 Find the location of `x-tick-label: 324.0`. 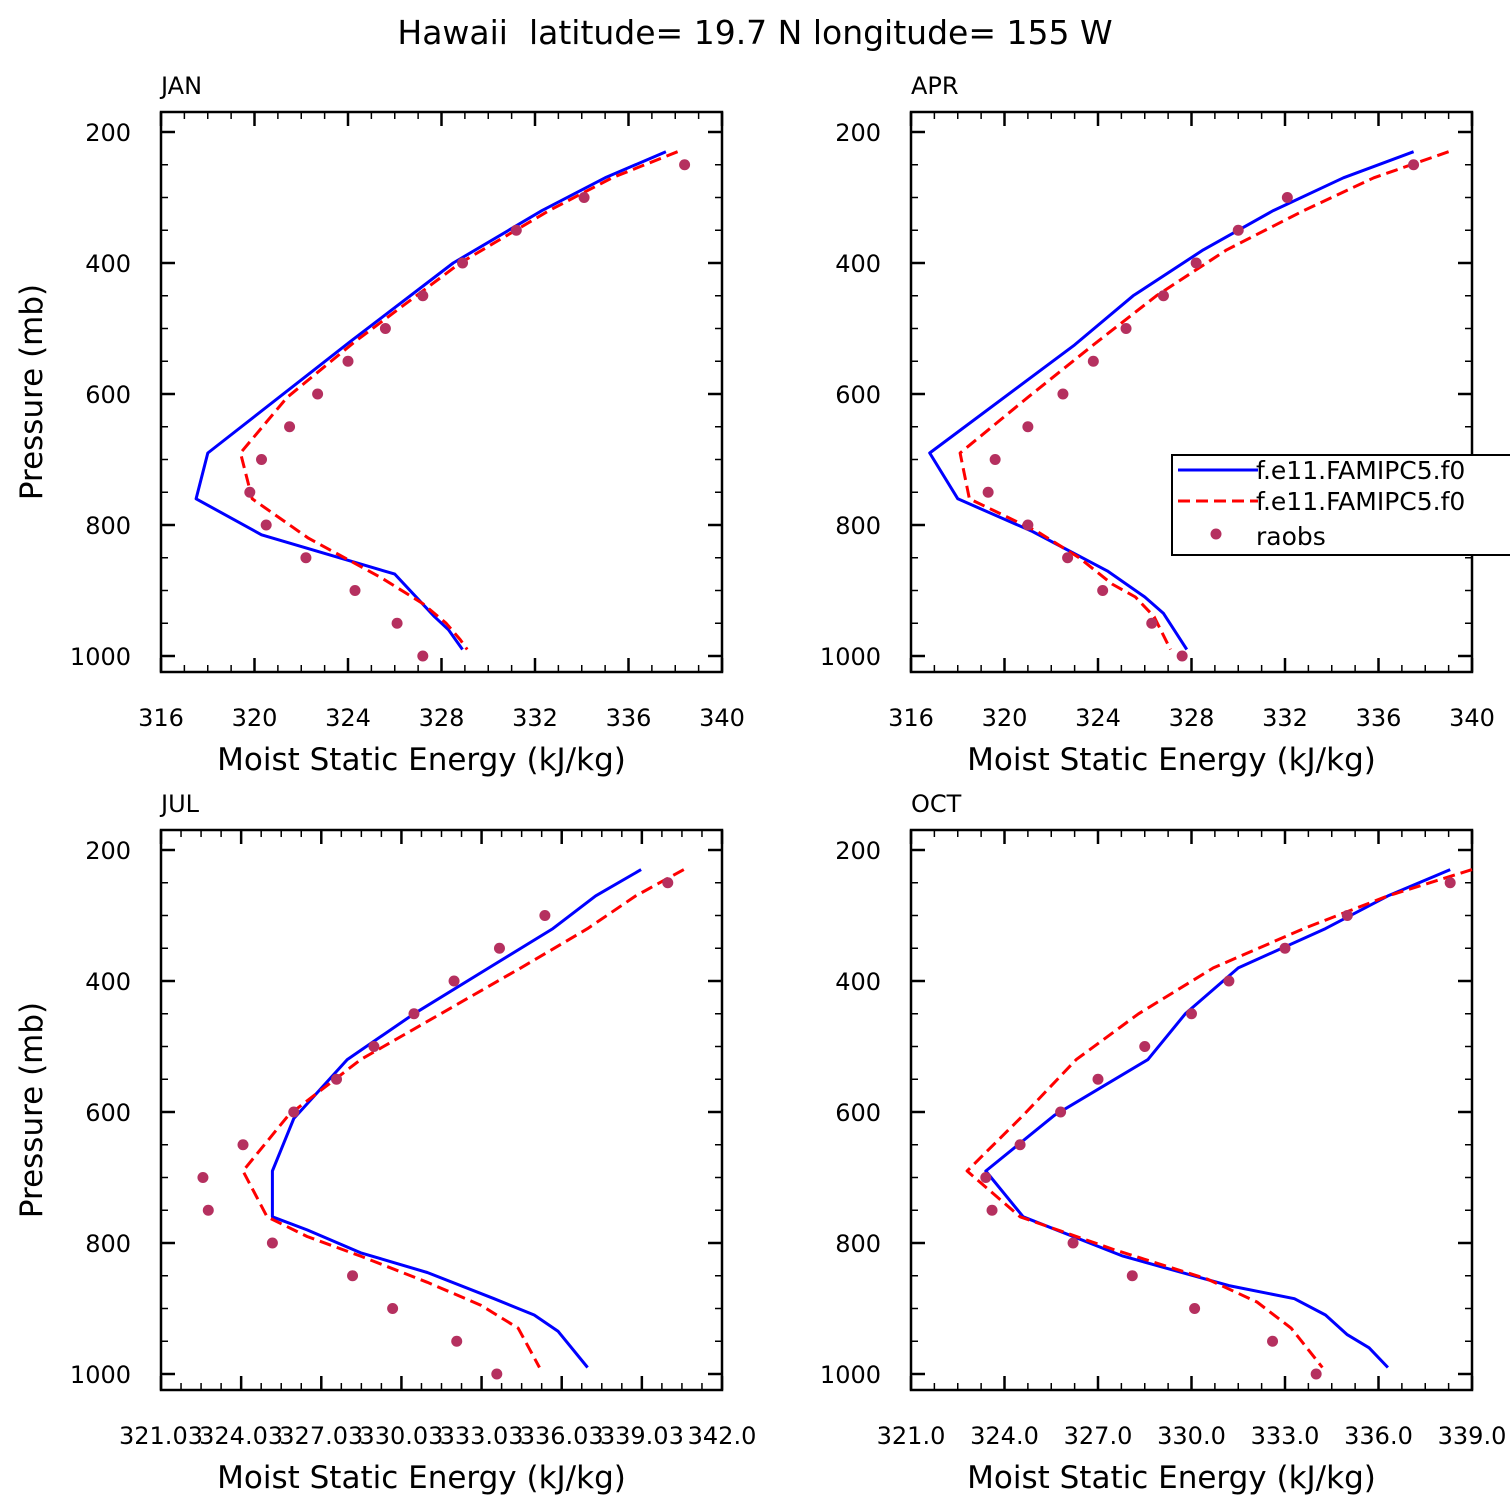

x-tick-label: 324.0 is located at coordinates (1004, 1436).